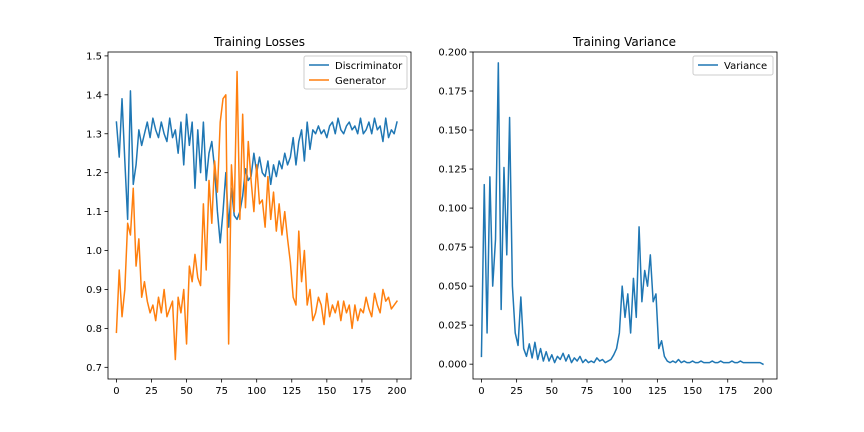 Image resolution: width=864 pixels, height=432 pixels. Describe the element at coordinates (361, 81) in the screenshot. I see `legend-label-generator: Generator` at that location.